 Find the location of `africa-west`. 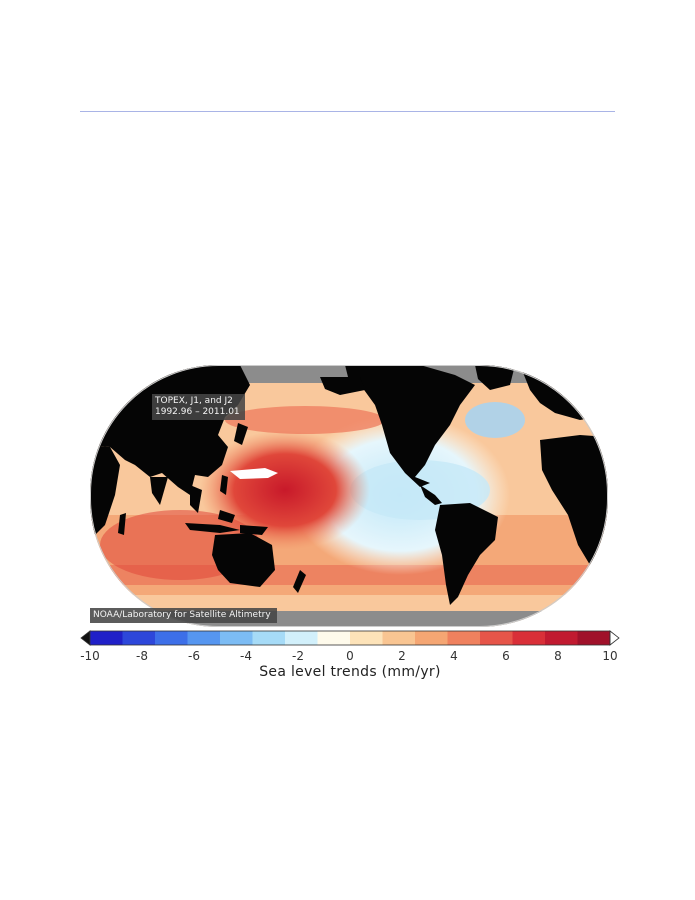

africa-west is located at coordinates (574, 500).